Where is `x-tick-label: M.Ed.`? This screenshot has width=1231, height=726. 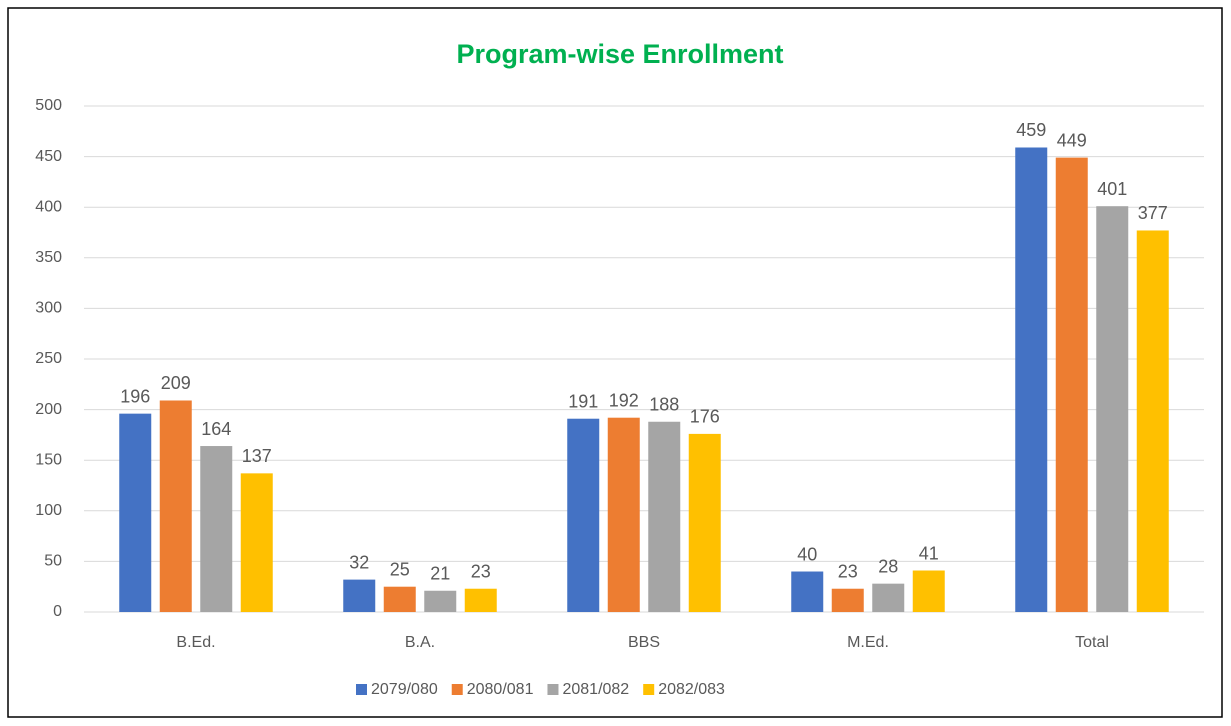
x-tick-label: M.Ed. is located at coordinates (868, 642).